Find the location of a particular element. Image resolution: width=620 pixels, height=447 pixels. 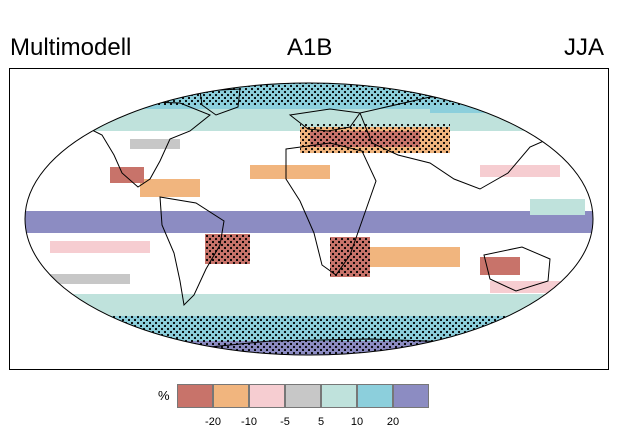

band-south-mid is located at coordinates (309, 305).